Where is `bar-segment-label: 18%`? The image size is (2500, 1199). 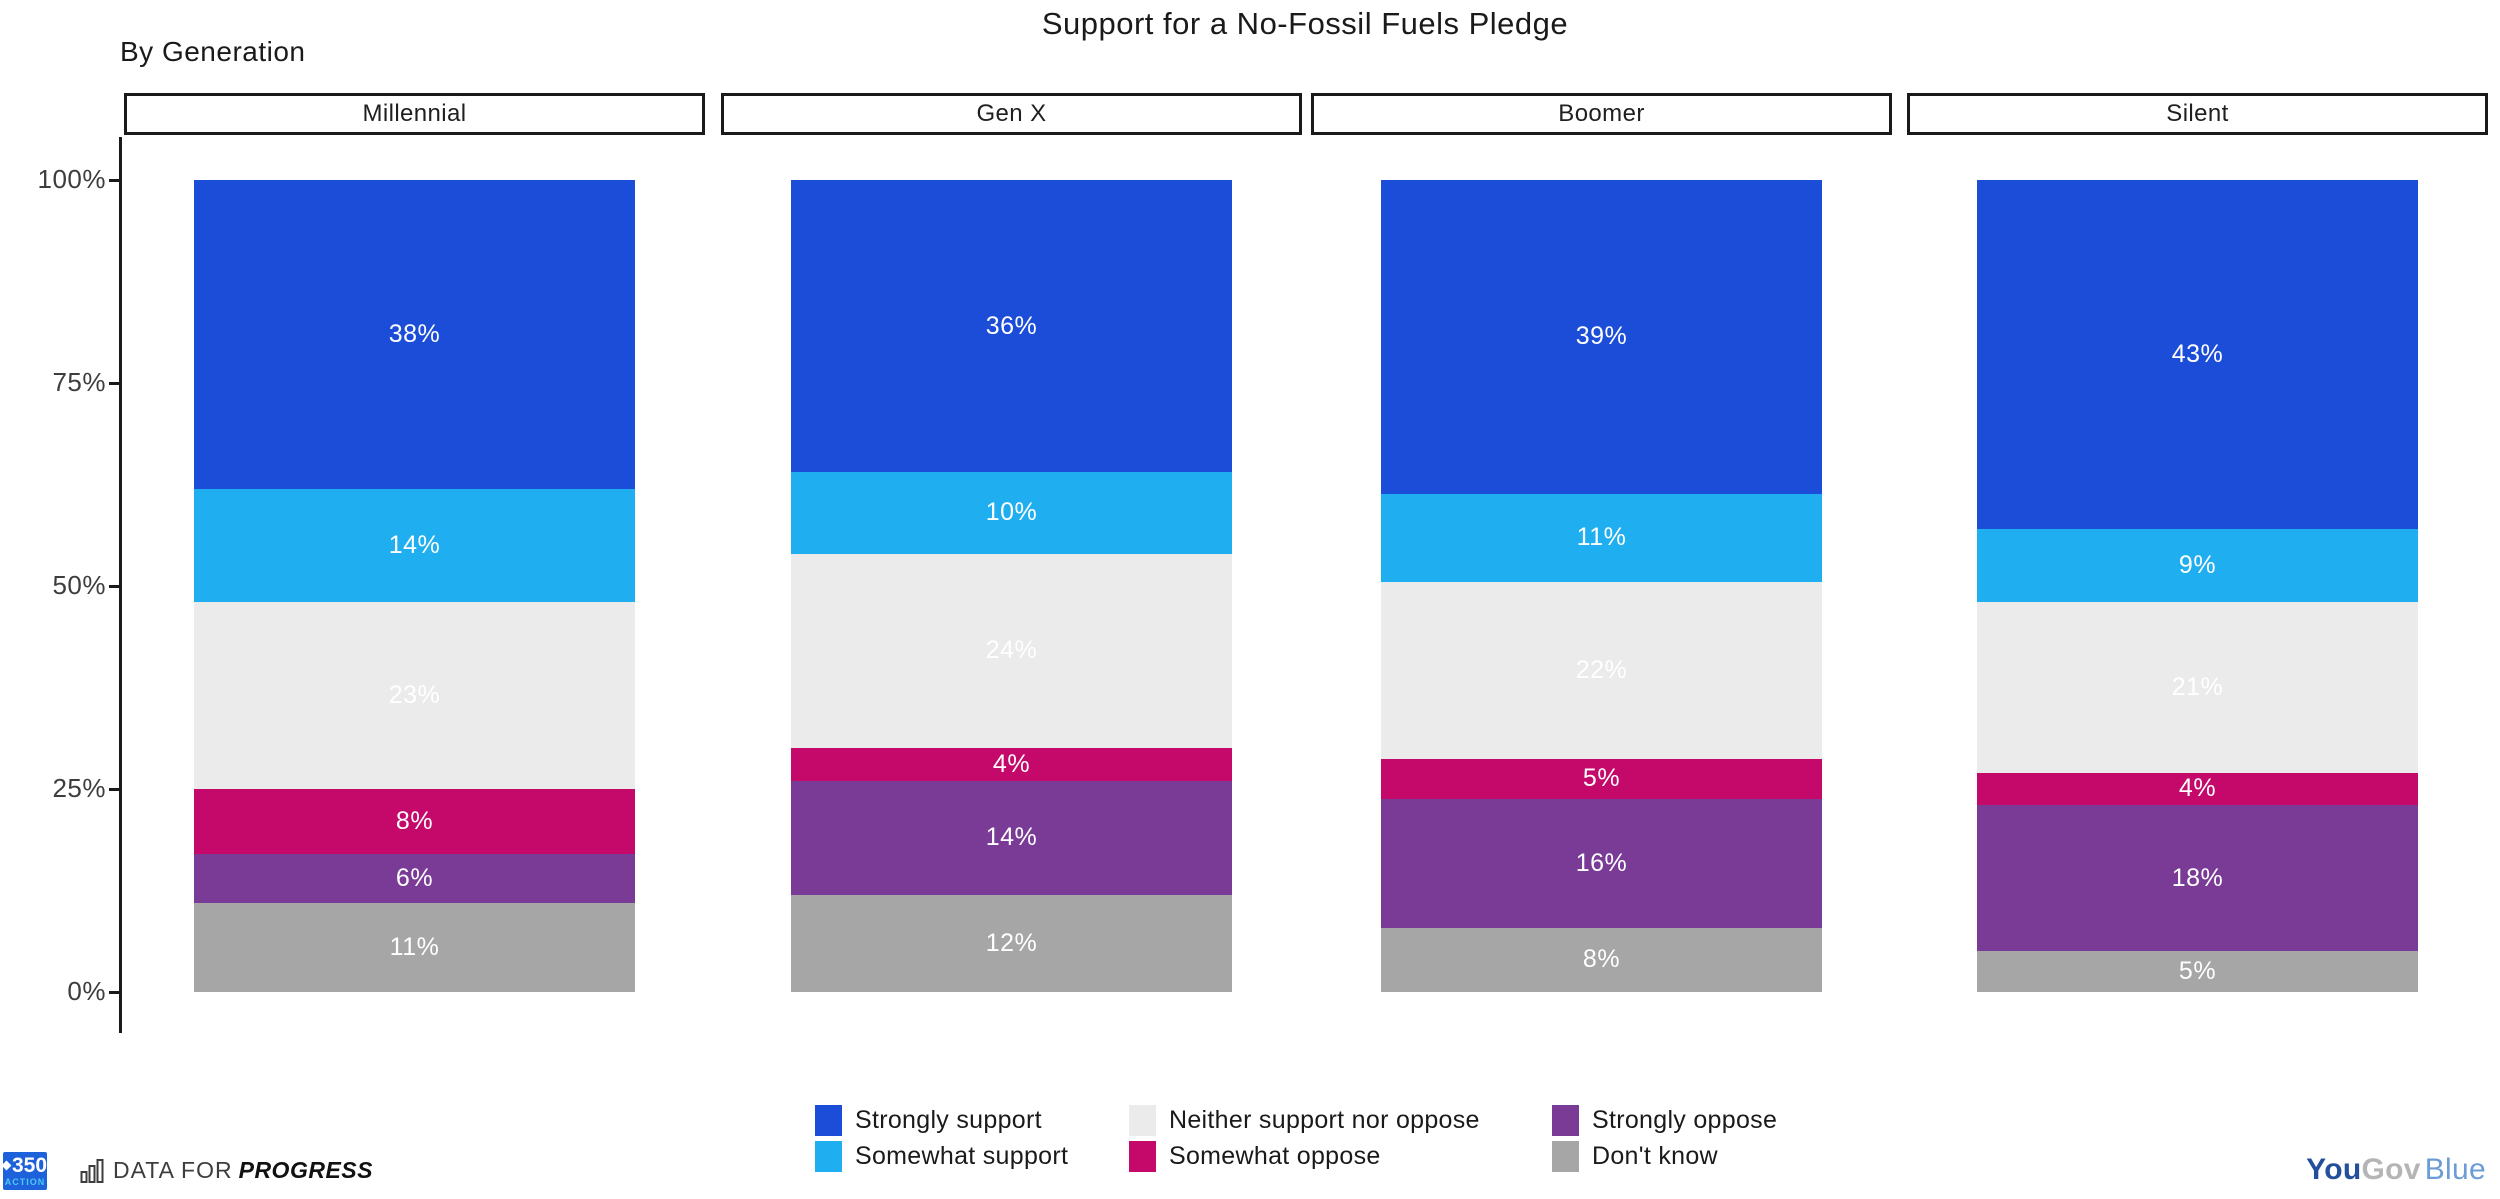
bar-segment-label: 18% is located at coordinates (2197, 877).